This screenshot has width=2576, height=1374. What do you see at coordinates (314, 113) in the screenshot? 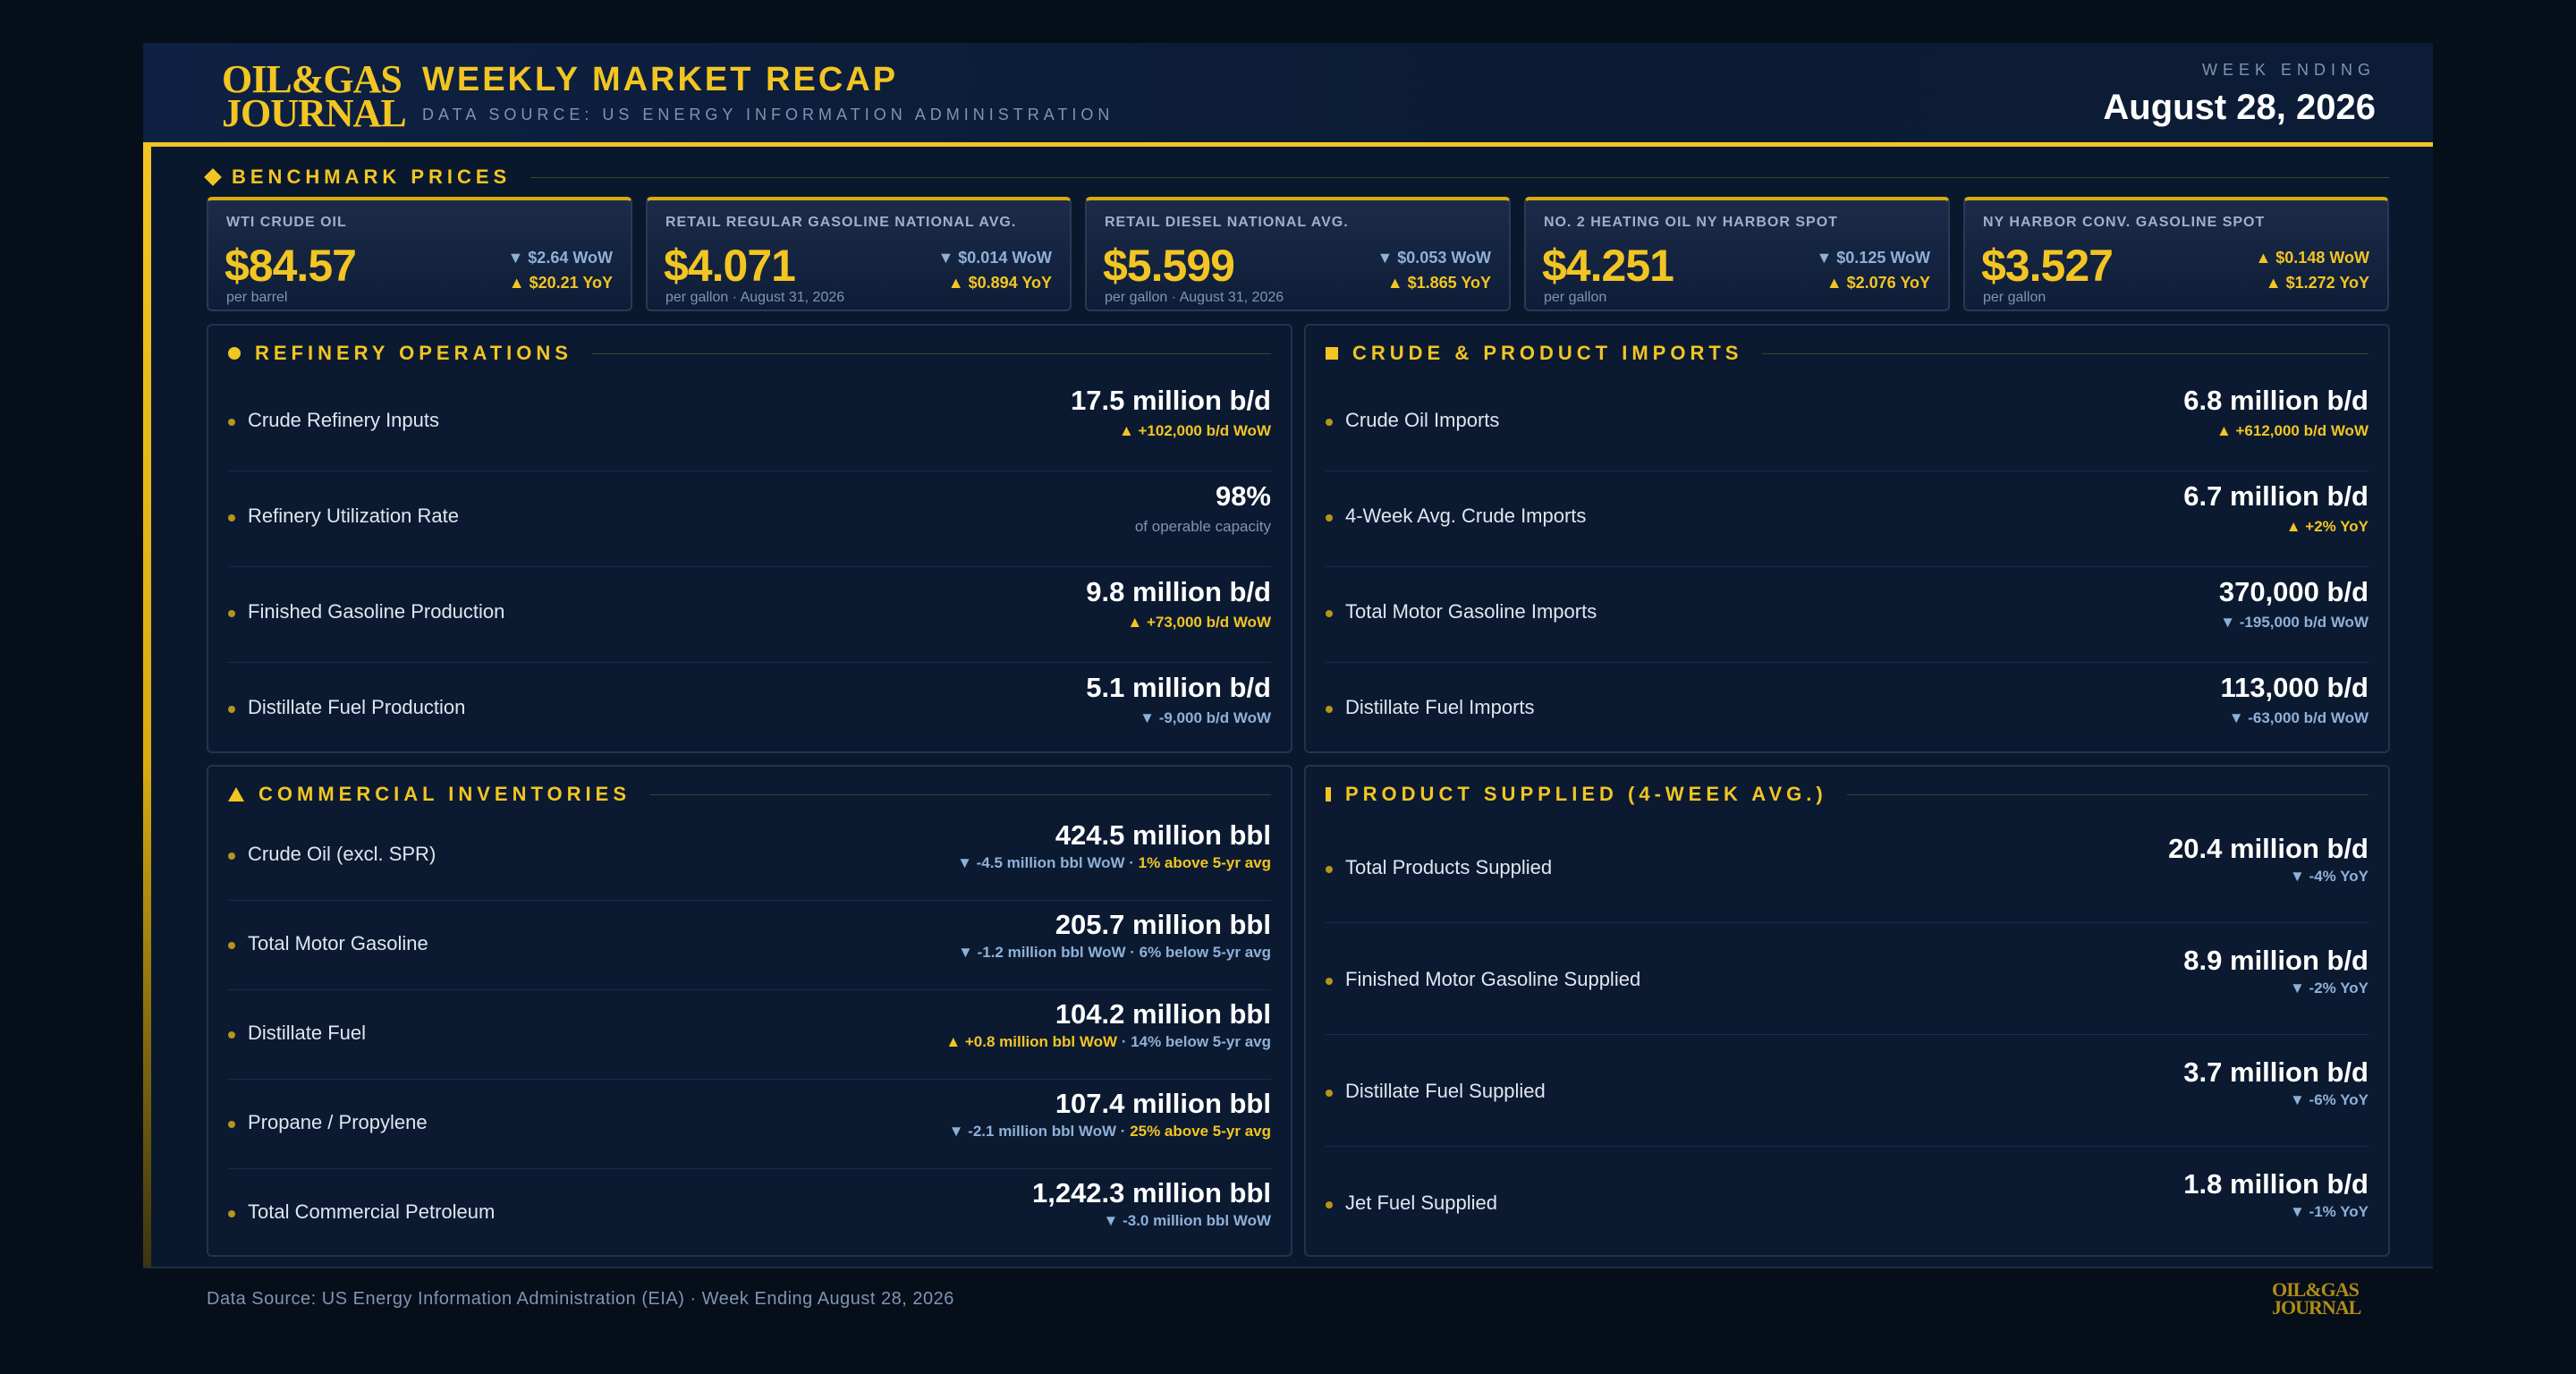
I see `logo-line-2: JOURNAL` at bounding box center [314, 113].